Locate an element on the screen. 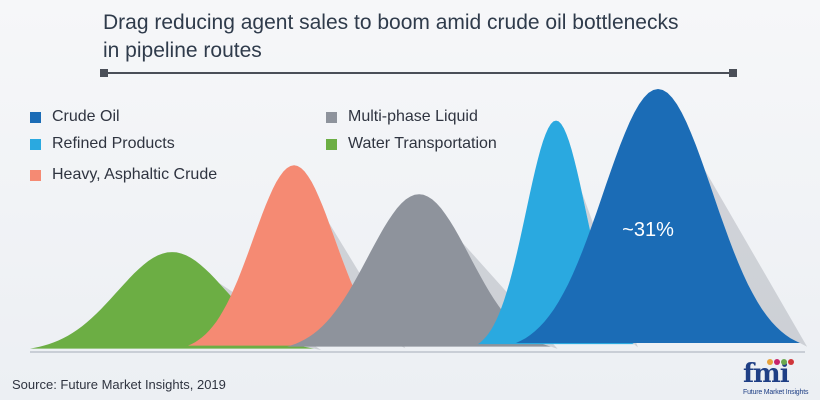 The width and height of the screenshot is (820, 400). legend-item: Heavy, Asphaltic Crude is located at coordinates (123, 175).